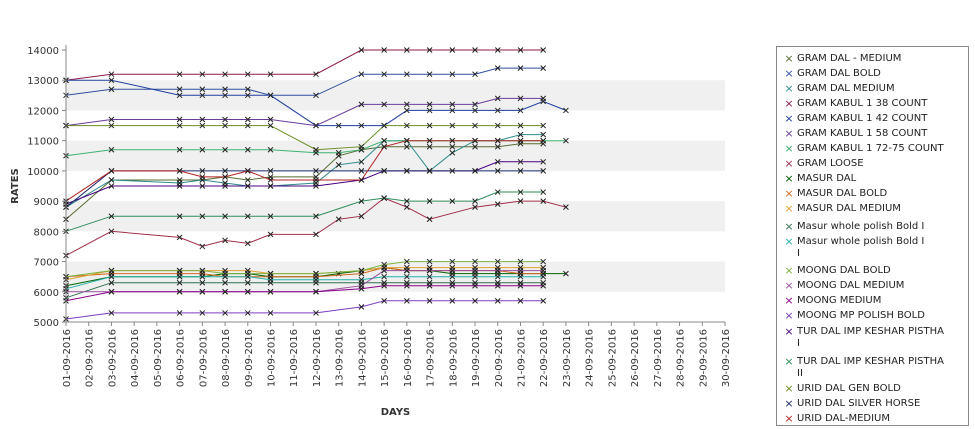 This screenshot has width=975, height=429. Describe the element at coordinates (135, 358) in the screenshot. I see `x-tick-label: 04-09-2016` at that location.